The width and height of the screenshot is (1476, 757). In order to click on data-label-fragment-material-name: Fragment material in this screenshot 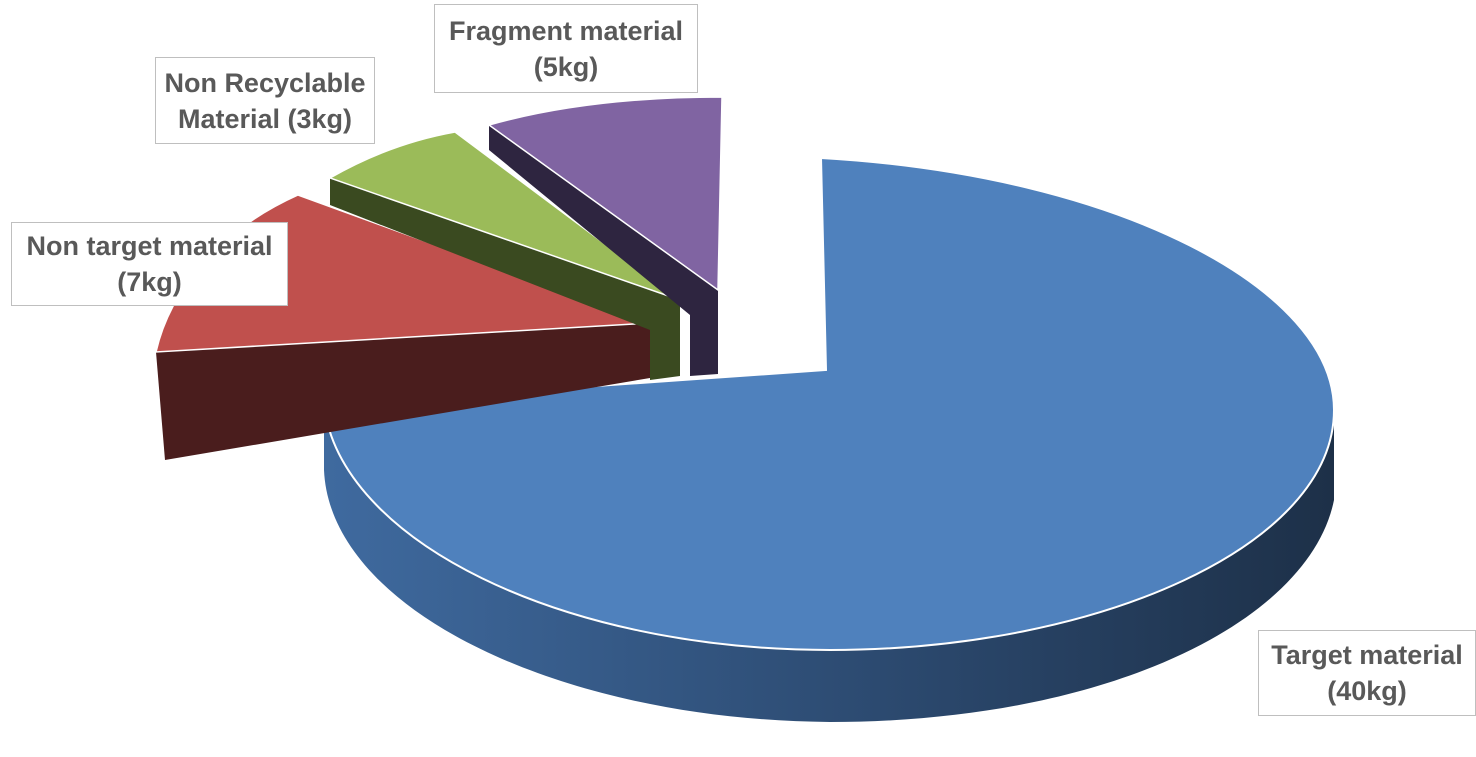, I will do `click(566, 30)`.